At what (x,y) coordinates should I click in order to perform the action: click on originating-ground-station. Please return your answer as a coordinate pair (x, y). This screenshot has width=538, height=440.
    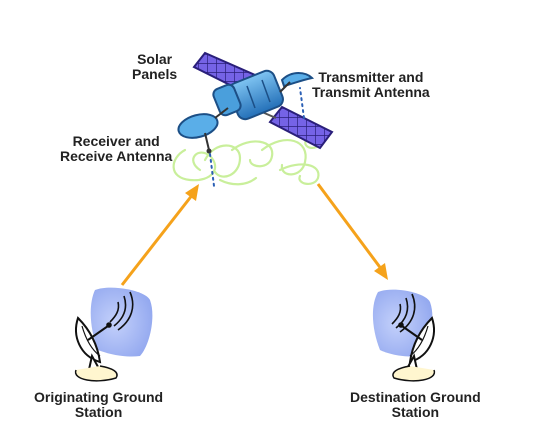
    Looking at the image, I should click on (114, 334).